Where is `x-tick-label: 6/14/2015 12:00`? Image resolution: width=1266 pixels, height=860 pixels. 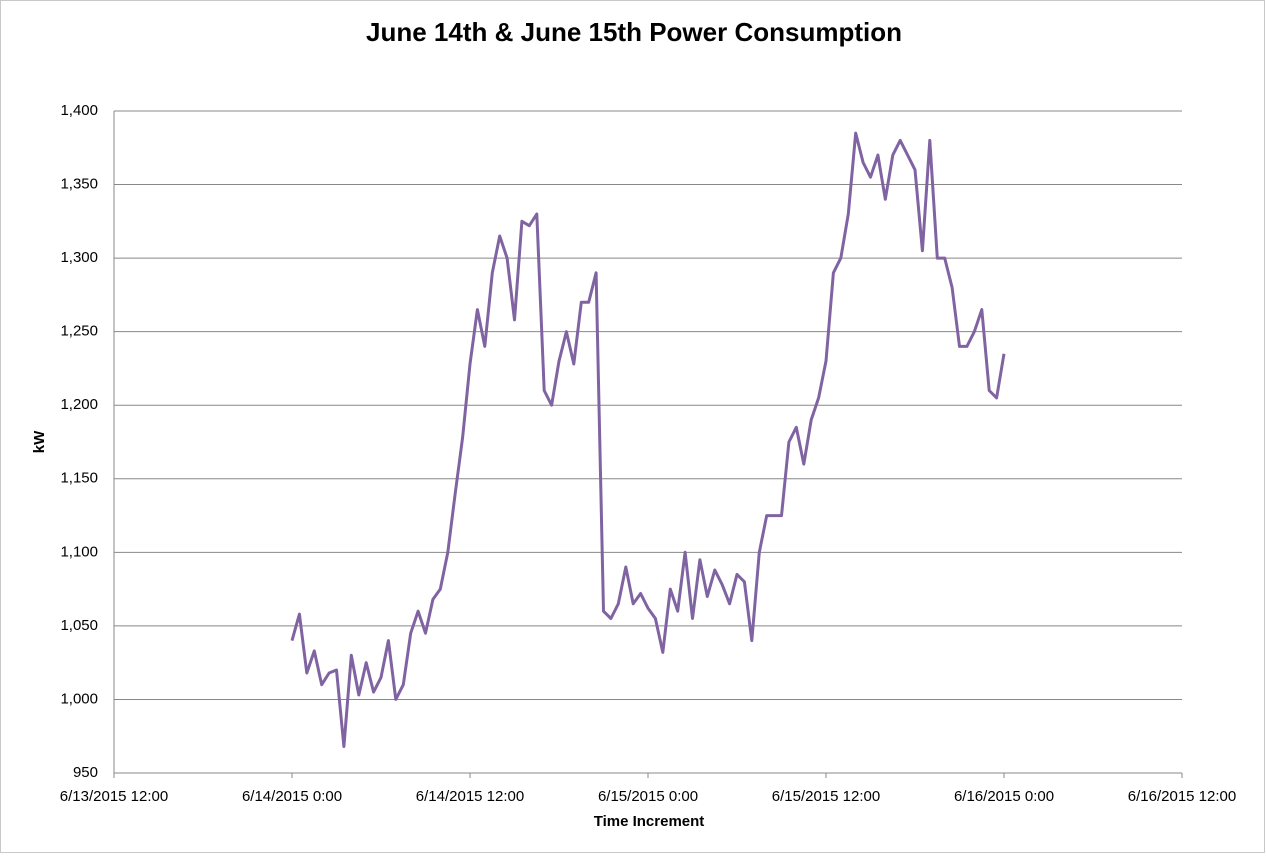 x-tick-label: 6/14/2015 12:00 is located at coordinates (470, 796).